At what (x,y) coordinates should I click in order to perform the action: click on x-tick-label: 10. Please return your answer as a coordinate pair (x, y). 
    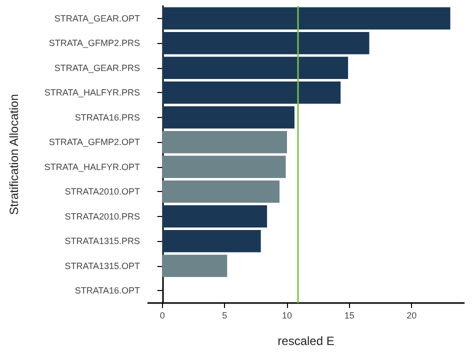
    Looking at the image, I should click on (287, 315).